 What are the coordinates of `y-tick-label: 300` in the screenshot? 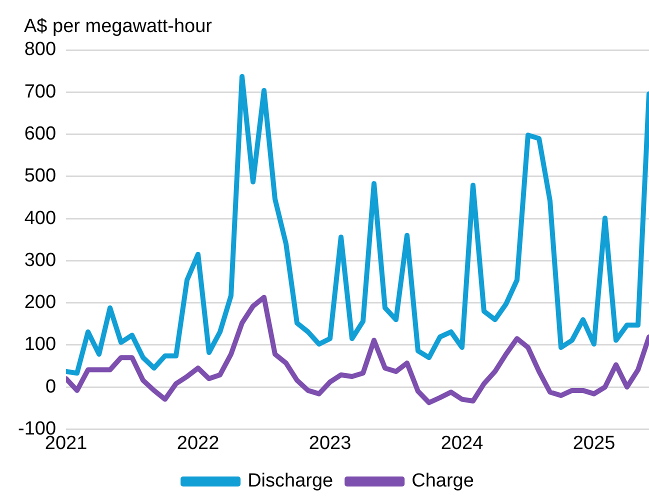 It's located at (40, 260).